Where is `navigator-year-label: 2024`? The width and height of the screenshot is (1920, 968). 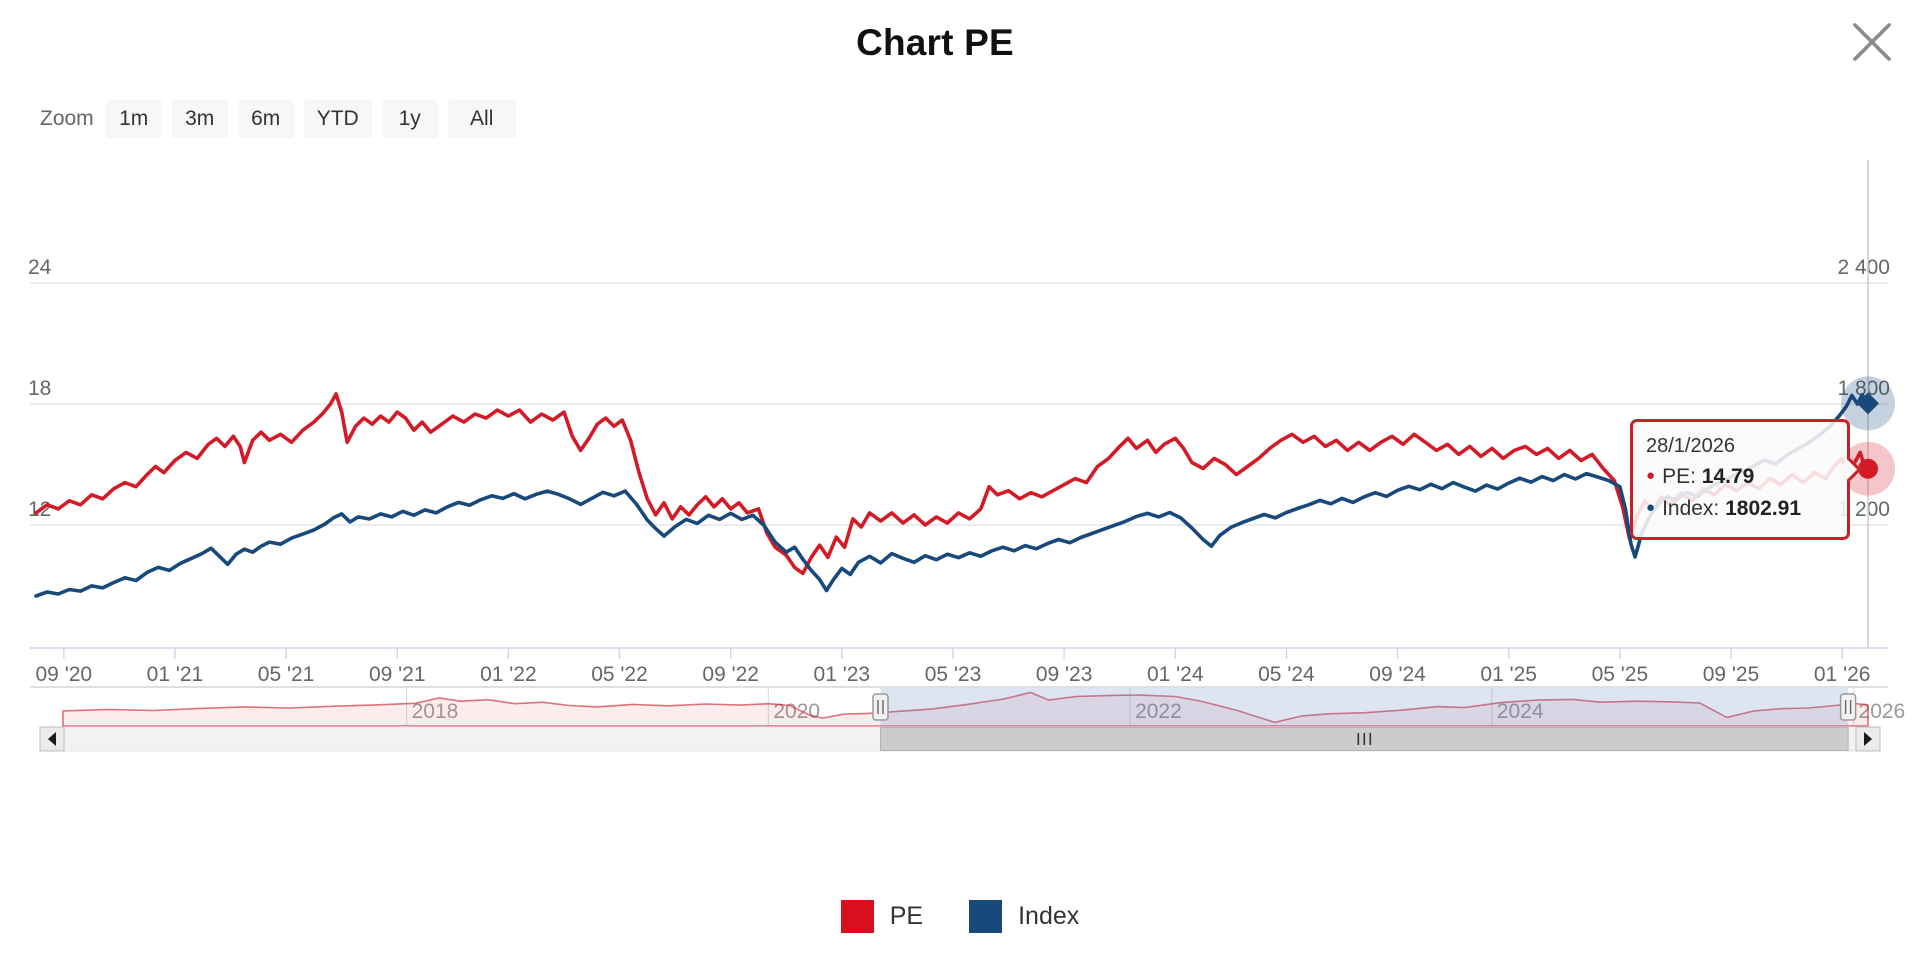 navigator-year-label: 2024 is located at coordinates (1520, 711).